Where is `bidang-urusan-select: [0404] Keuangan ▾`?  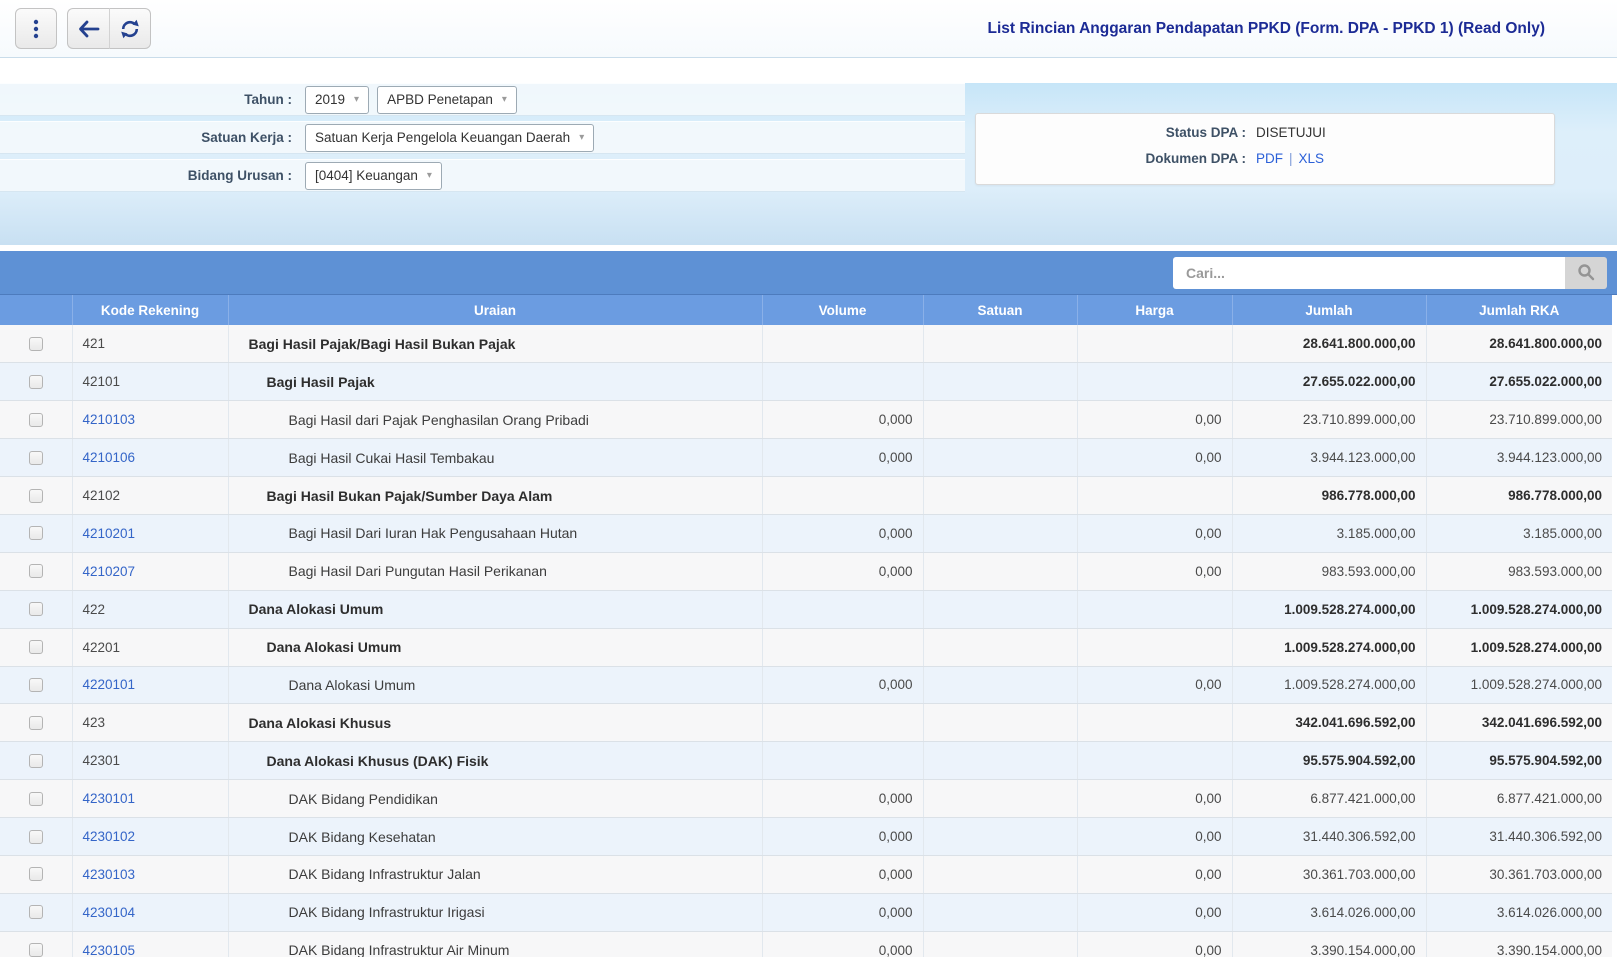
bidang-urusan-select: [0404] Keuangan ▾ is located at coordinates (373, 175).